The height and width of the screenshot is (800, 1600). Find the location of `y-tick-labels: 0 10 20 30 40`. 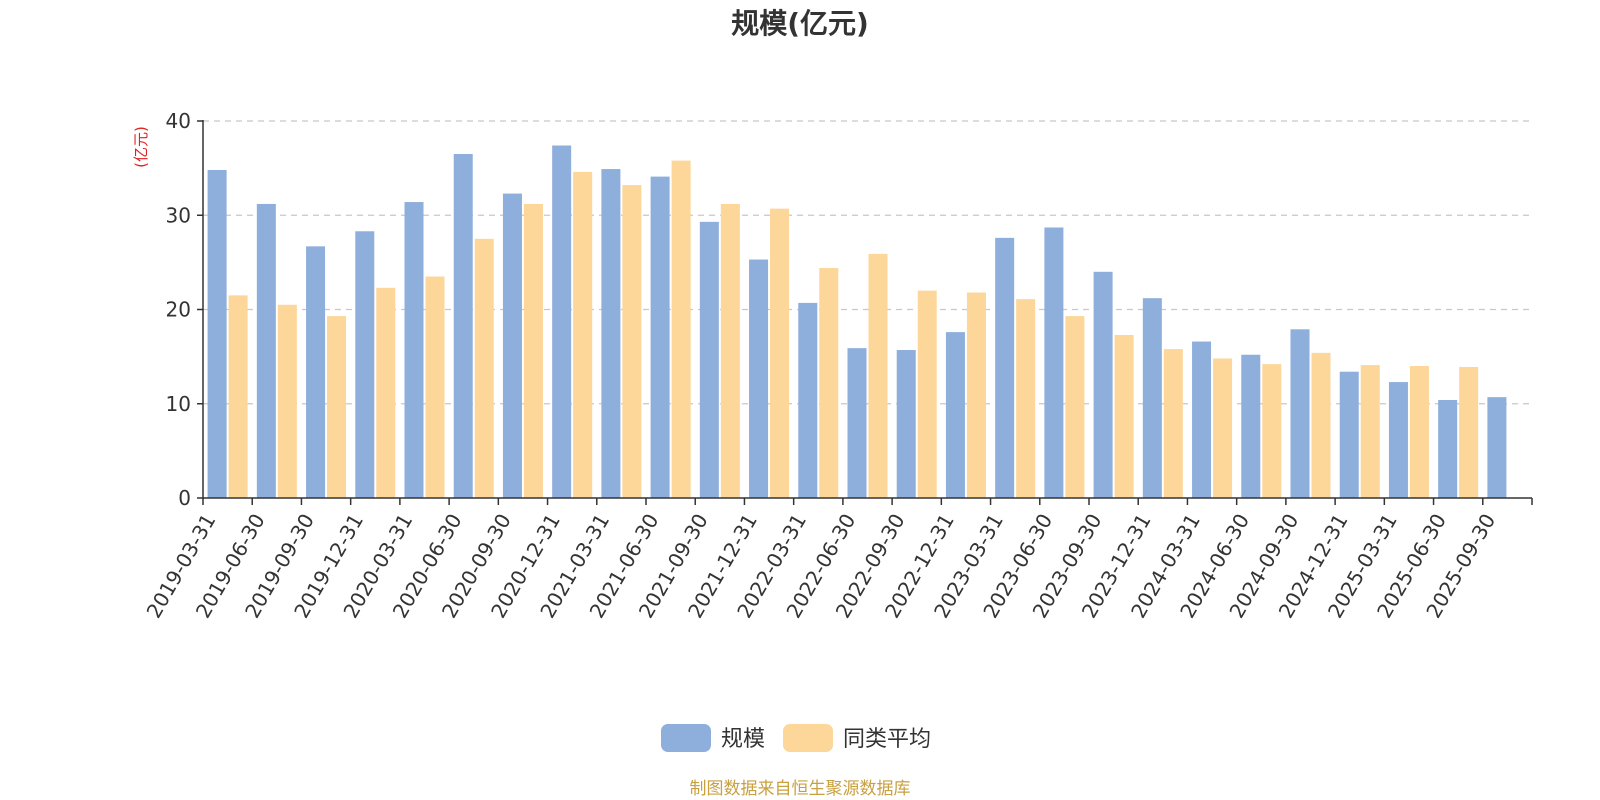

y-tick-labels: 0 10 20 30 40 is located at coordinates (178, 309).